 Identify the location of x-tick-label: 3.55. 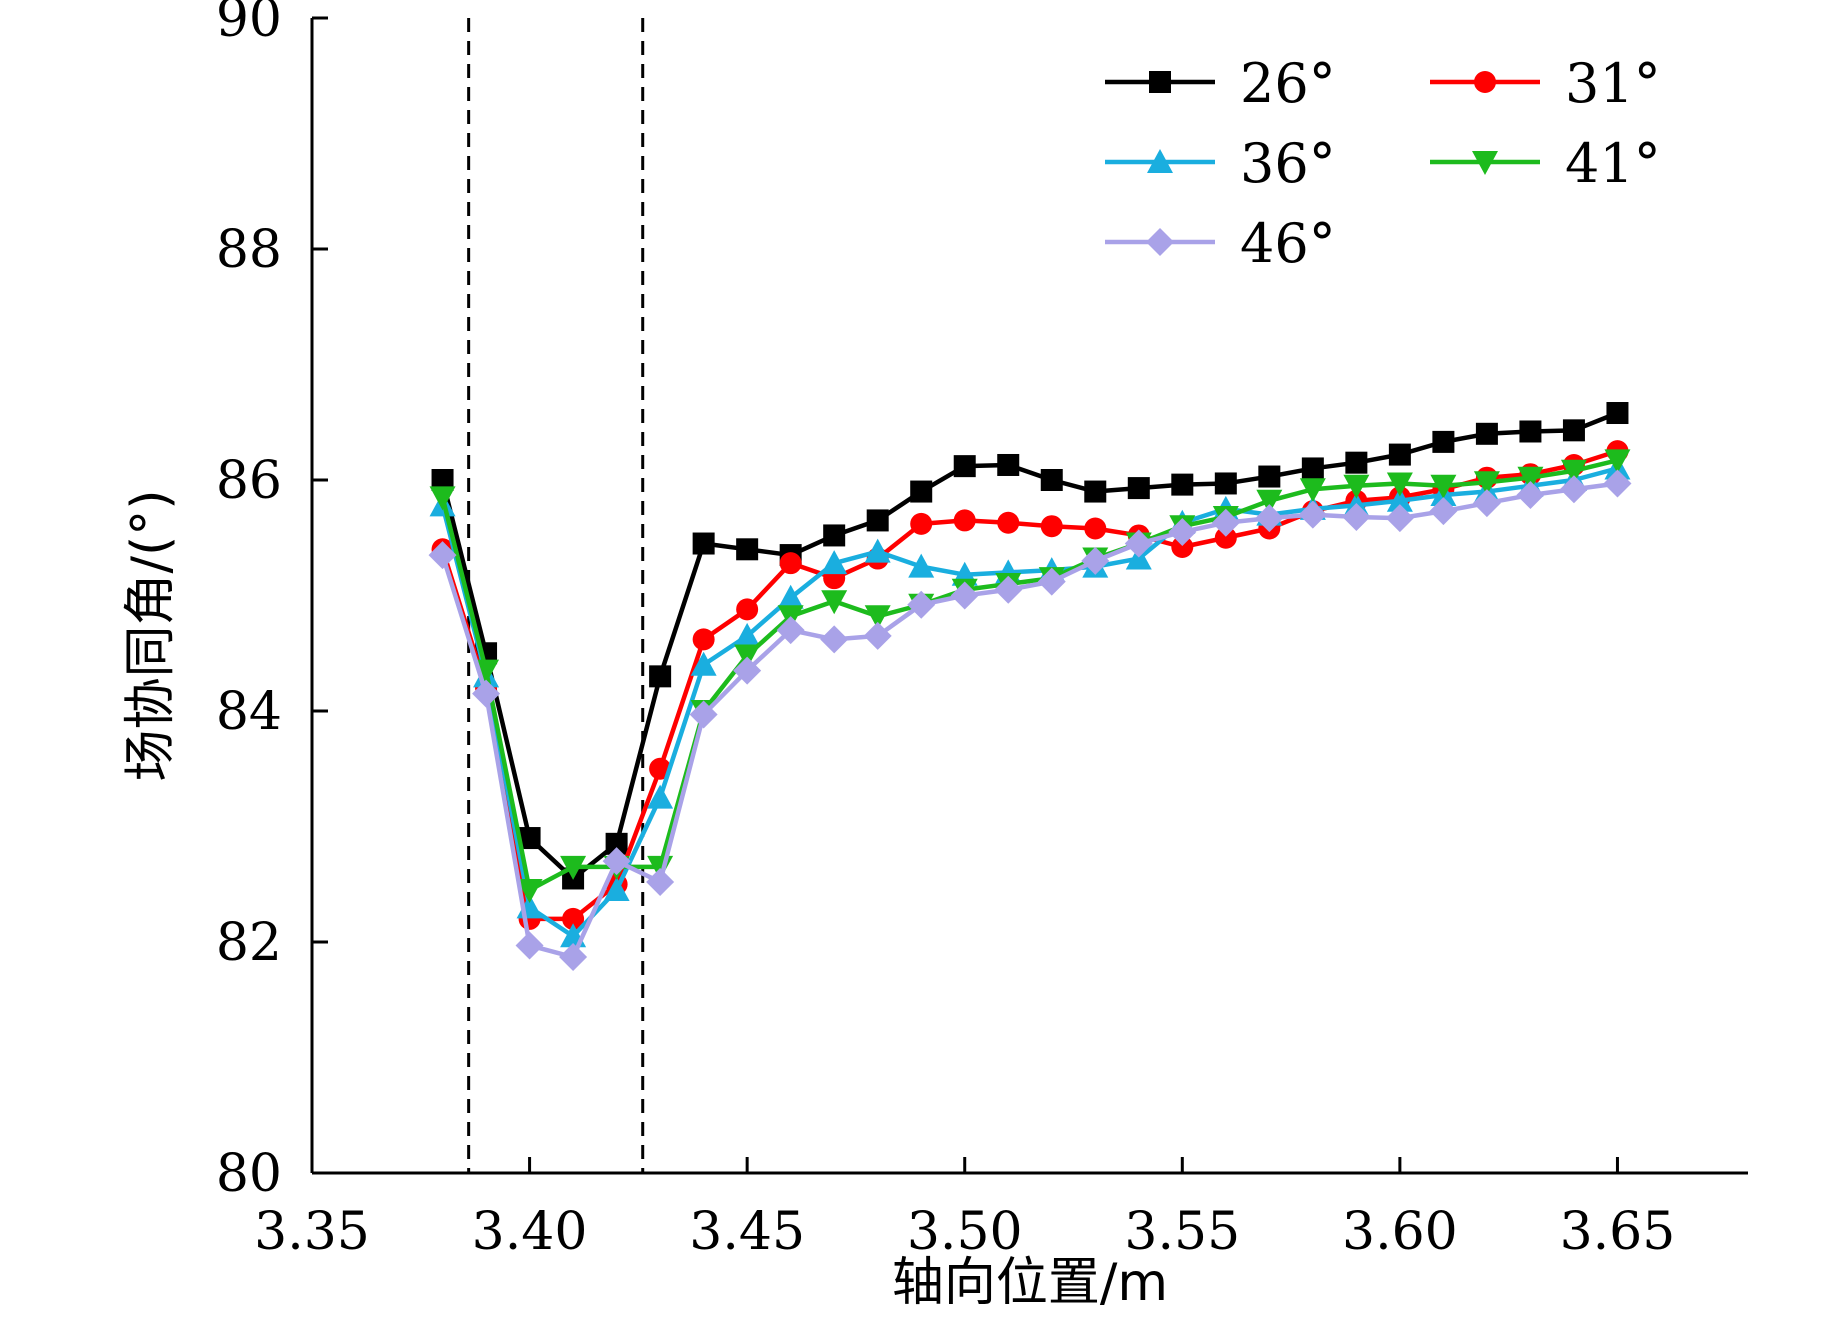
(1182, 1232).